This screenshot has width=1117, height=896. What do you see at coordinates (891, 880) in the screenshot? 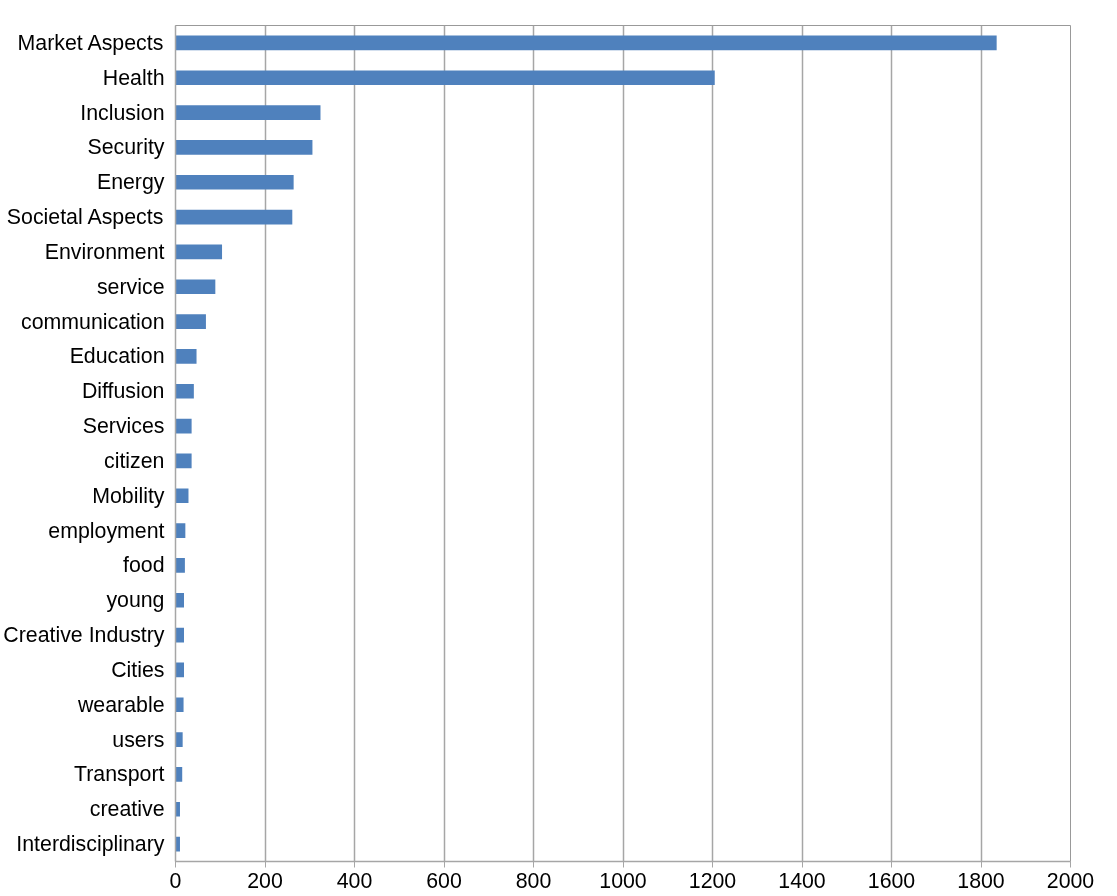
I see `x-tick-label: 1600` at bounding box center [891, 880].